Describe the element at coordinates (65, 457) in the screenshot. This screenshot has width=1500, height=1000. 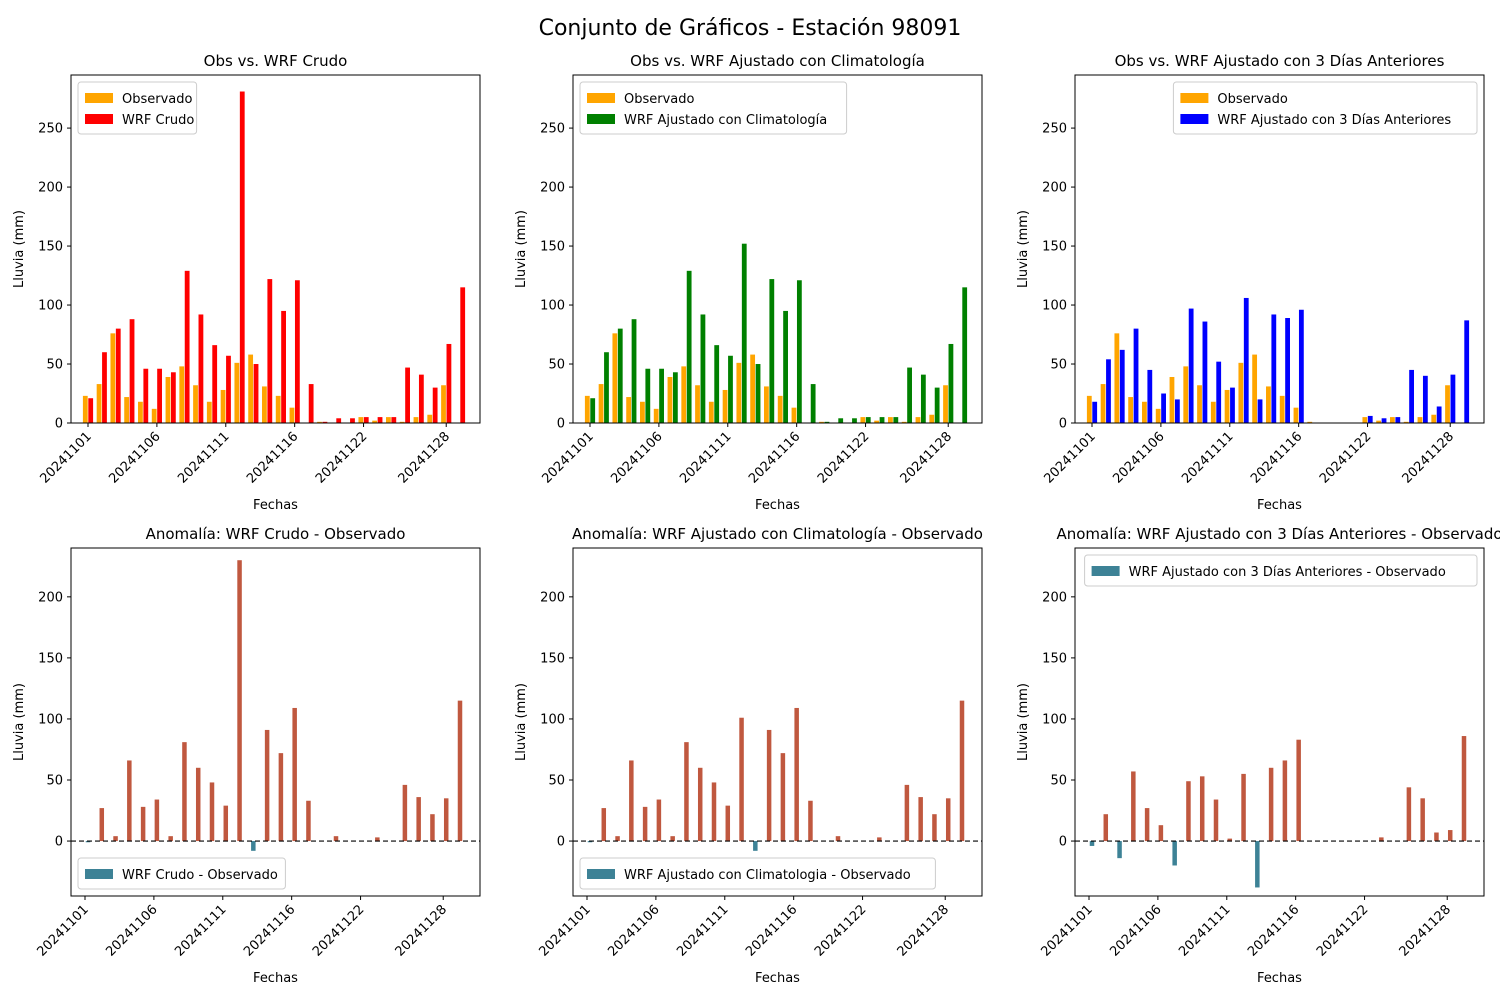
I see `x-tick-label: 20241101` at that location.